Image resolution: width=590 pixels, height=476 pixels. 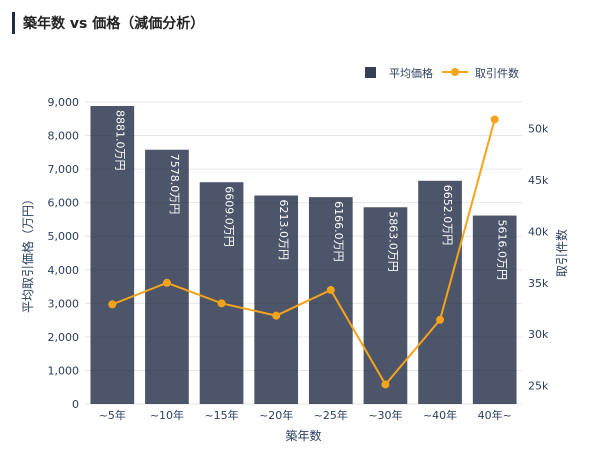 I want to click on y-tick-label: 1,000, so click(x=64, y=370).